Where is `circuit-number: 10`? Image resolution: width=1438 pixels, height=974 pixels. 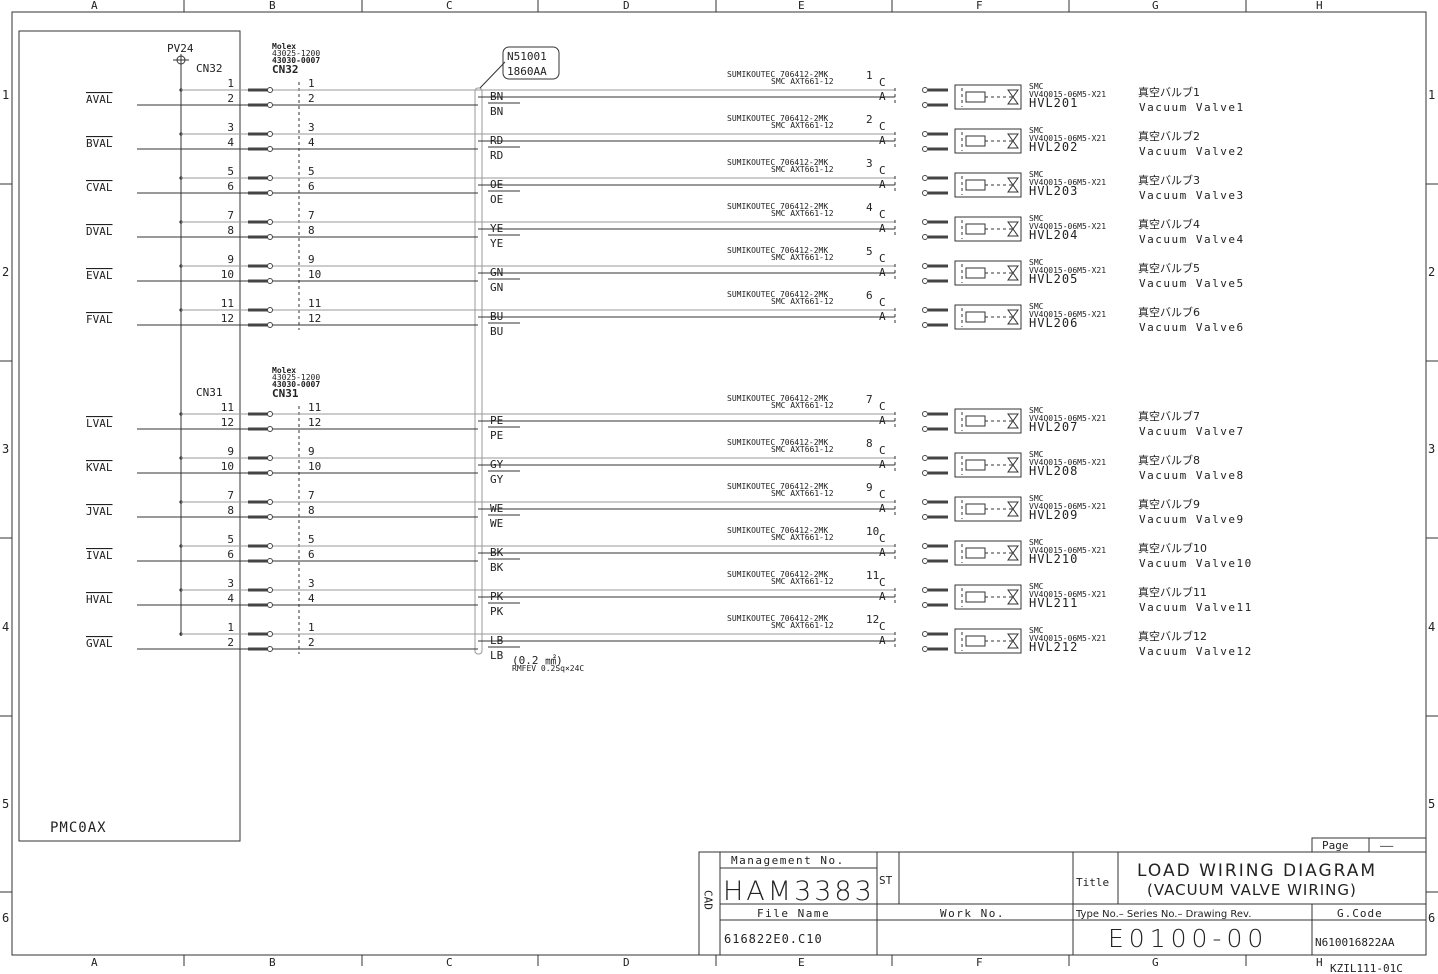 circuit-number: 10 is located at coordinates (872, 531).